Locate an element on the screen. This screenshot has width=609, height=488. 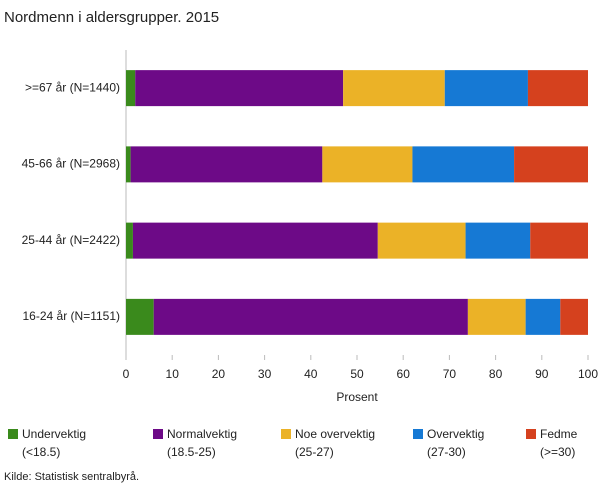
legend-label: Normalvektig is located at coordinates (202, 434).